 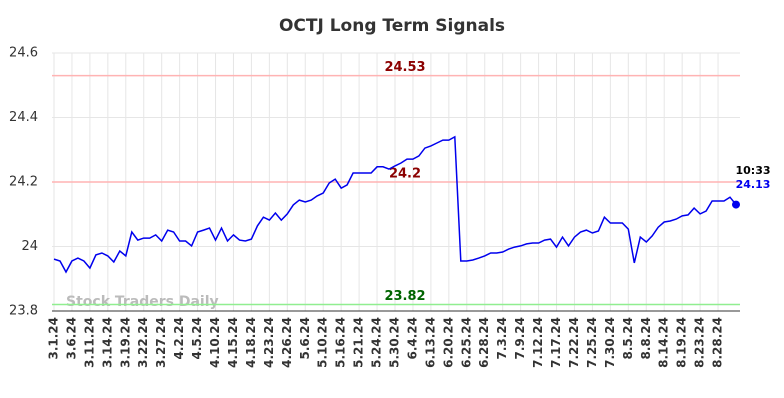 I want to click on x-tick-label: 4.18.24, so click(x=251, y=342).